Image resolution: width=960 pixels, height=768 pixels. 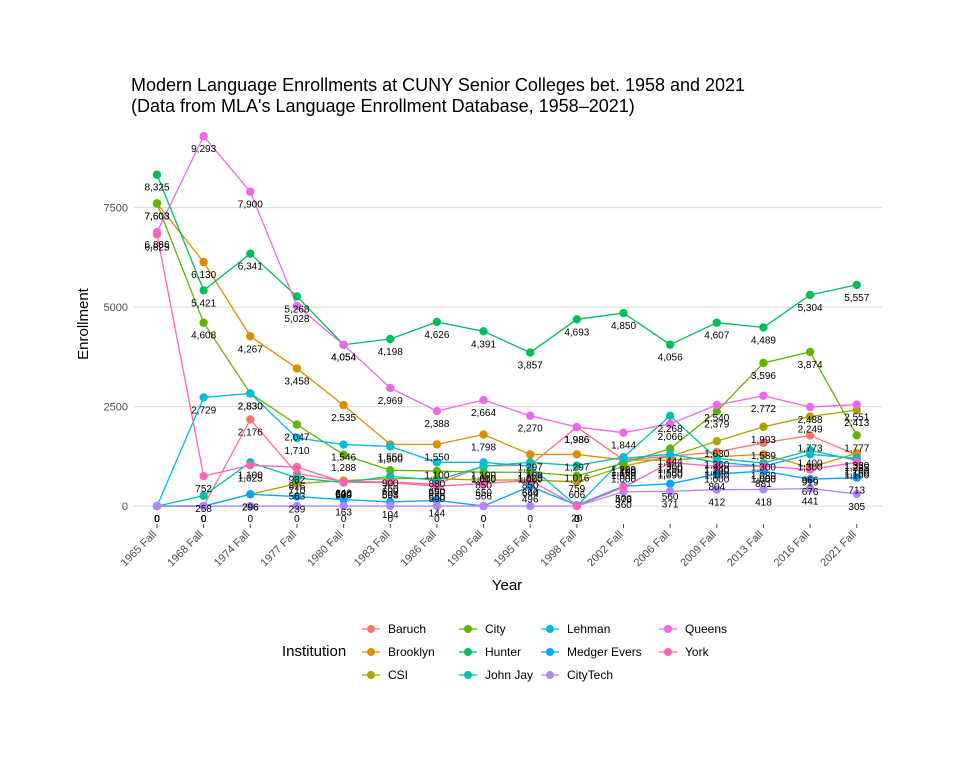 I want to click on data-label-queens: 7,900, so click(x=250, y=205).